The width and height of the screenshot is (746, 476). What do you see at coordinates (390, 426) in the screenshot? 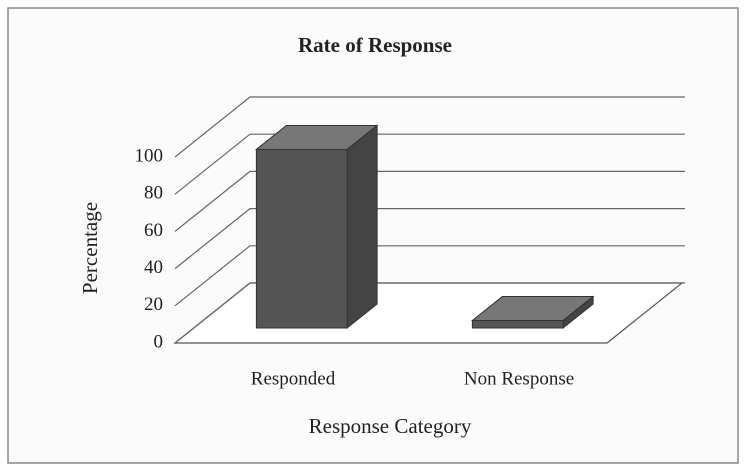
I see `x-axis-title: Response Category` at bounding box center [390, 426].